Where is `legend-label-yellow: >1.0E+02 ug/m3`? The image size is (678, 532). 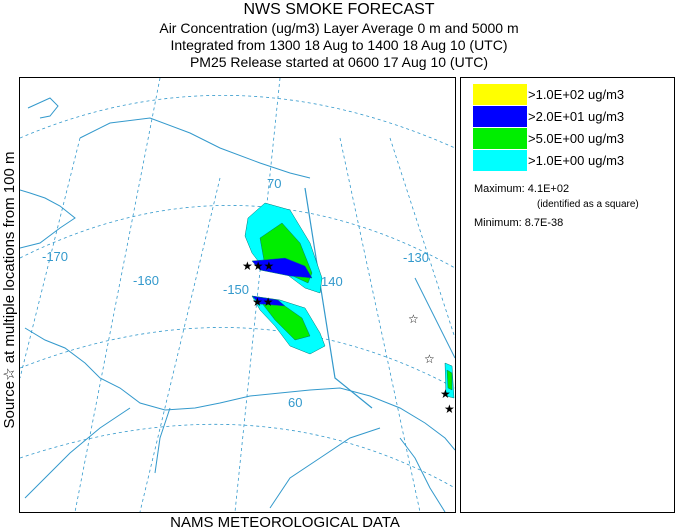
legend-label-yellow: >1.0E+02 ug/m3 is located at coordinates (576, 94).